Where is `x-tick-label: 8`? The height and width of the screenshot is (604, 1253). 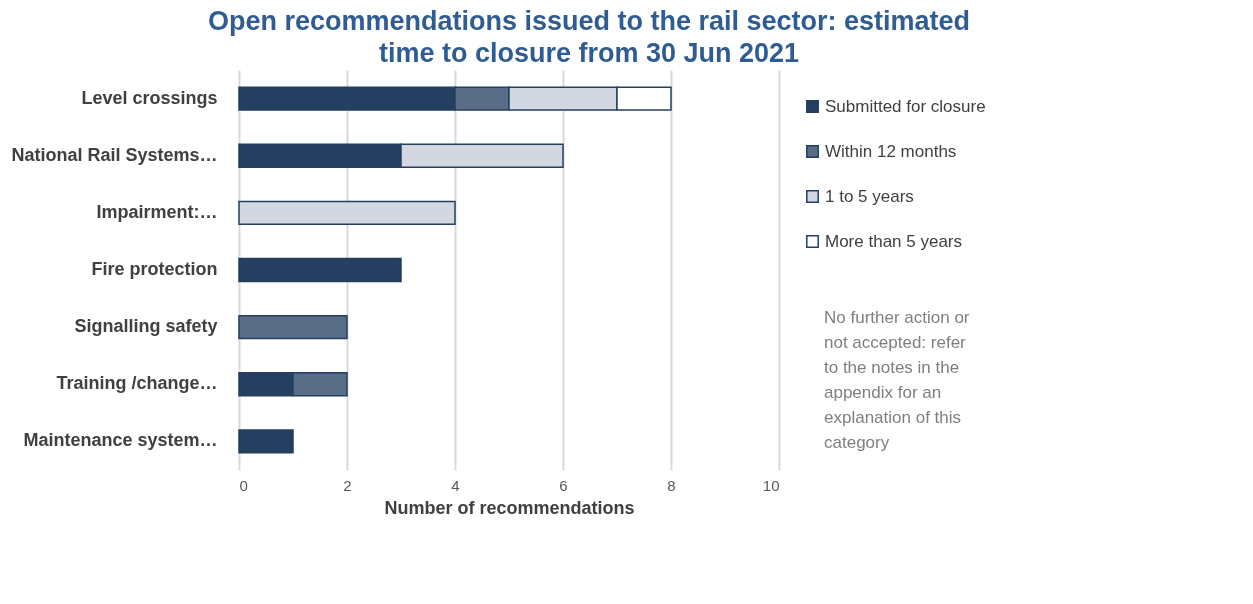 x-tick-label: 8 is located at coordinates (671, 485).